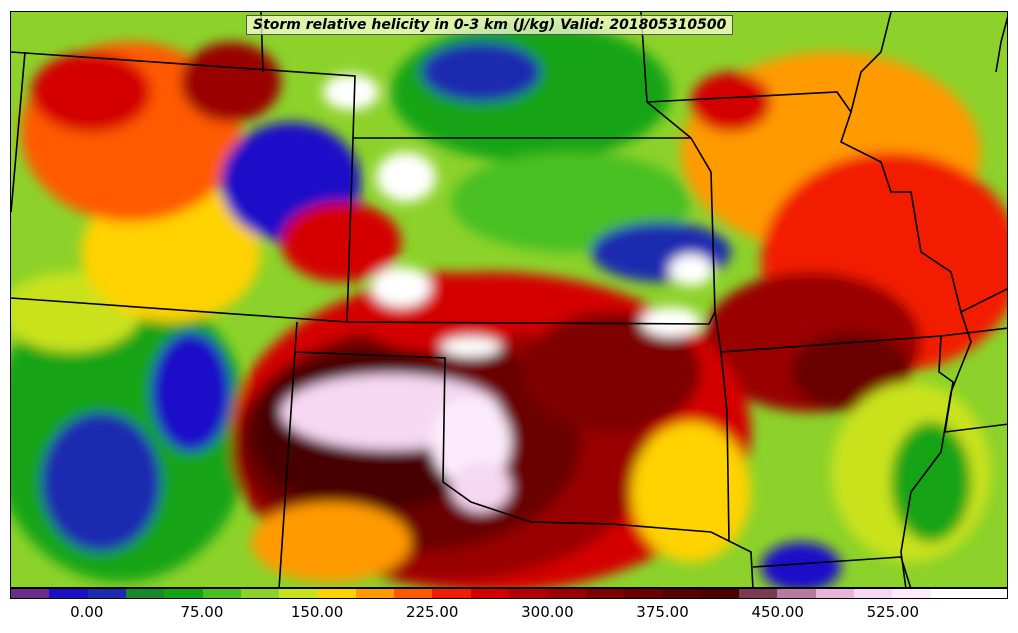  What do you see at coordinates (662, 612) in the screenshot?
I see `colorbar-tick-label: 375.00` at bounding box center [662, 612].